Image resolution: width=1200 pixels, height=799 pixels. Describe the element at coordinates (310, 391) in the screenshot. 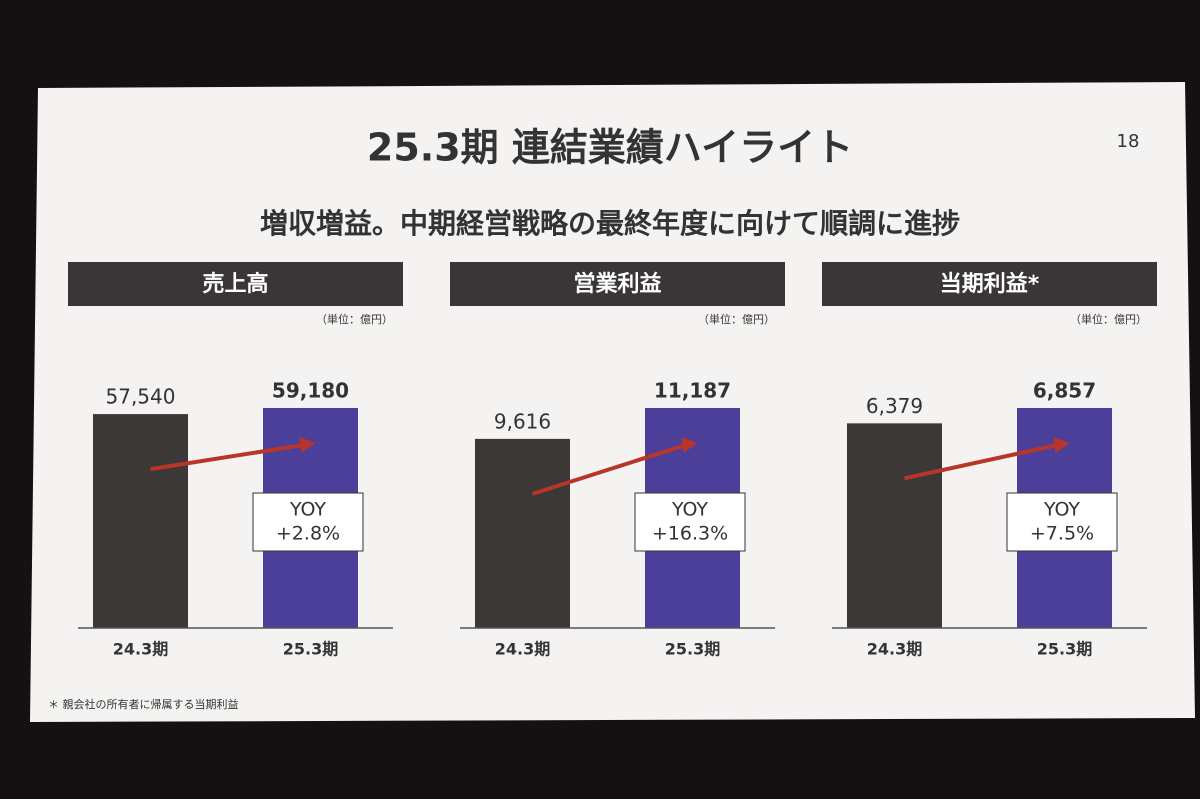

I see `value-label: 59,180` at that location.